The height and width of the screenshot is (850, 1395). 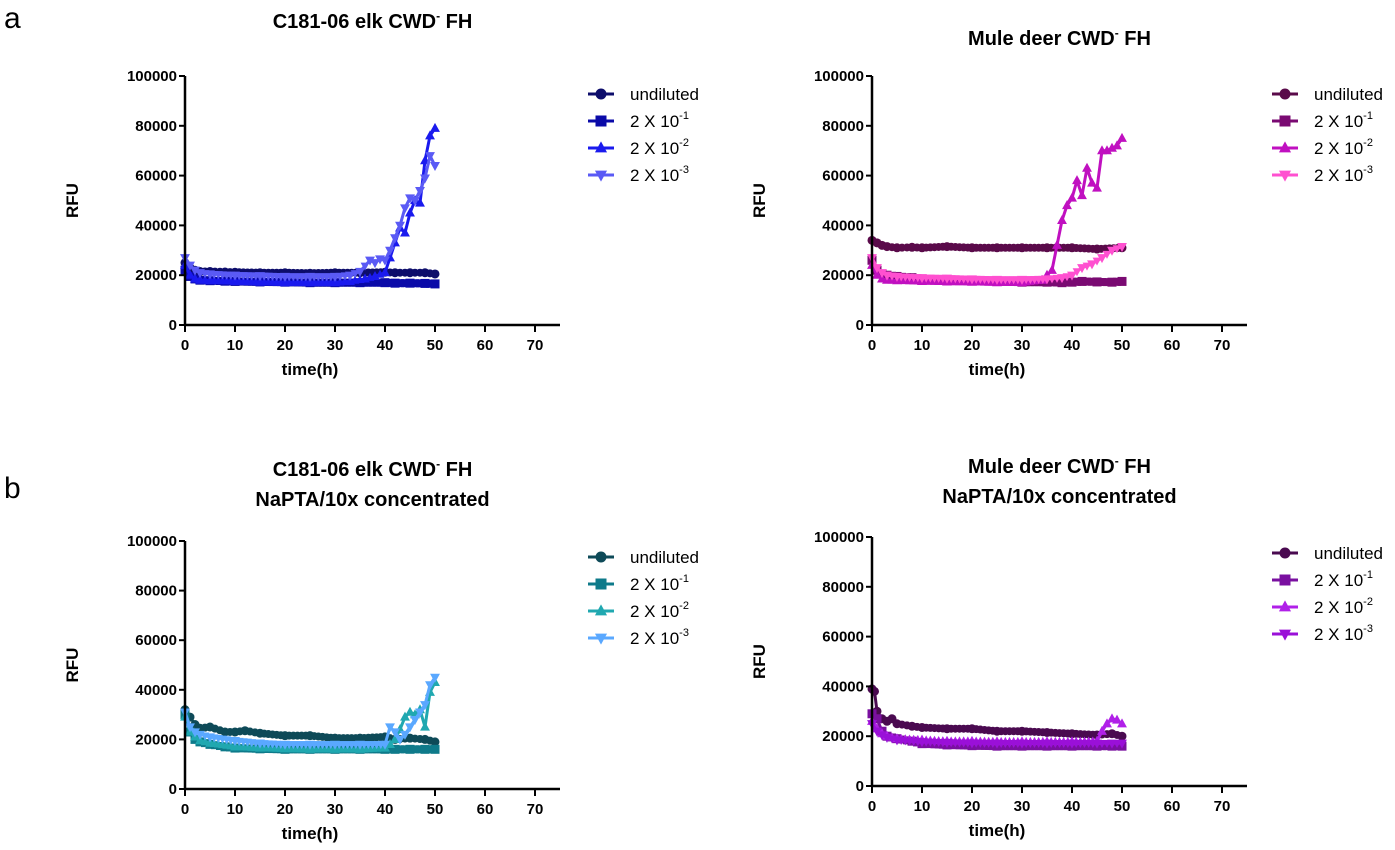 I want to click on legend-label-exponent: -2, so click(x=1368, y=143).